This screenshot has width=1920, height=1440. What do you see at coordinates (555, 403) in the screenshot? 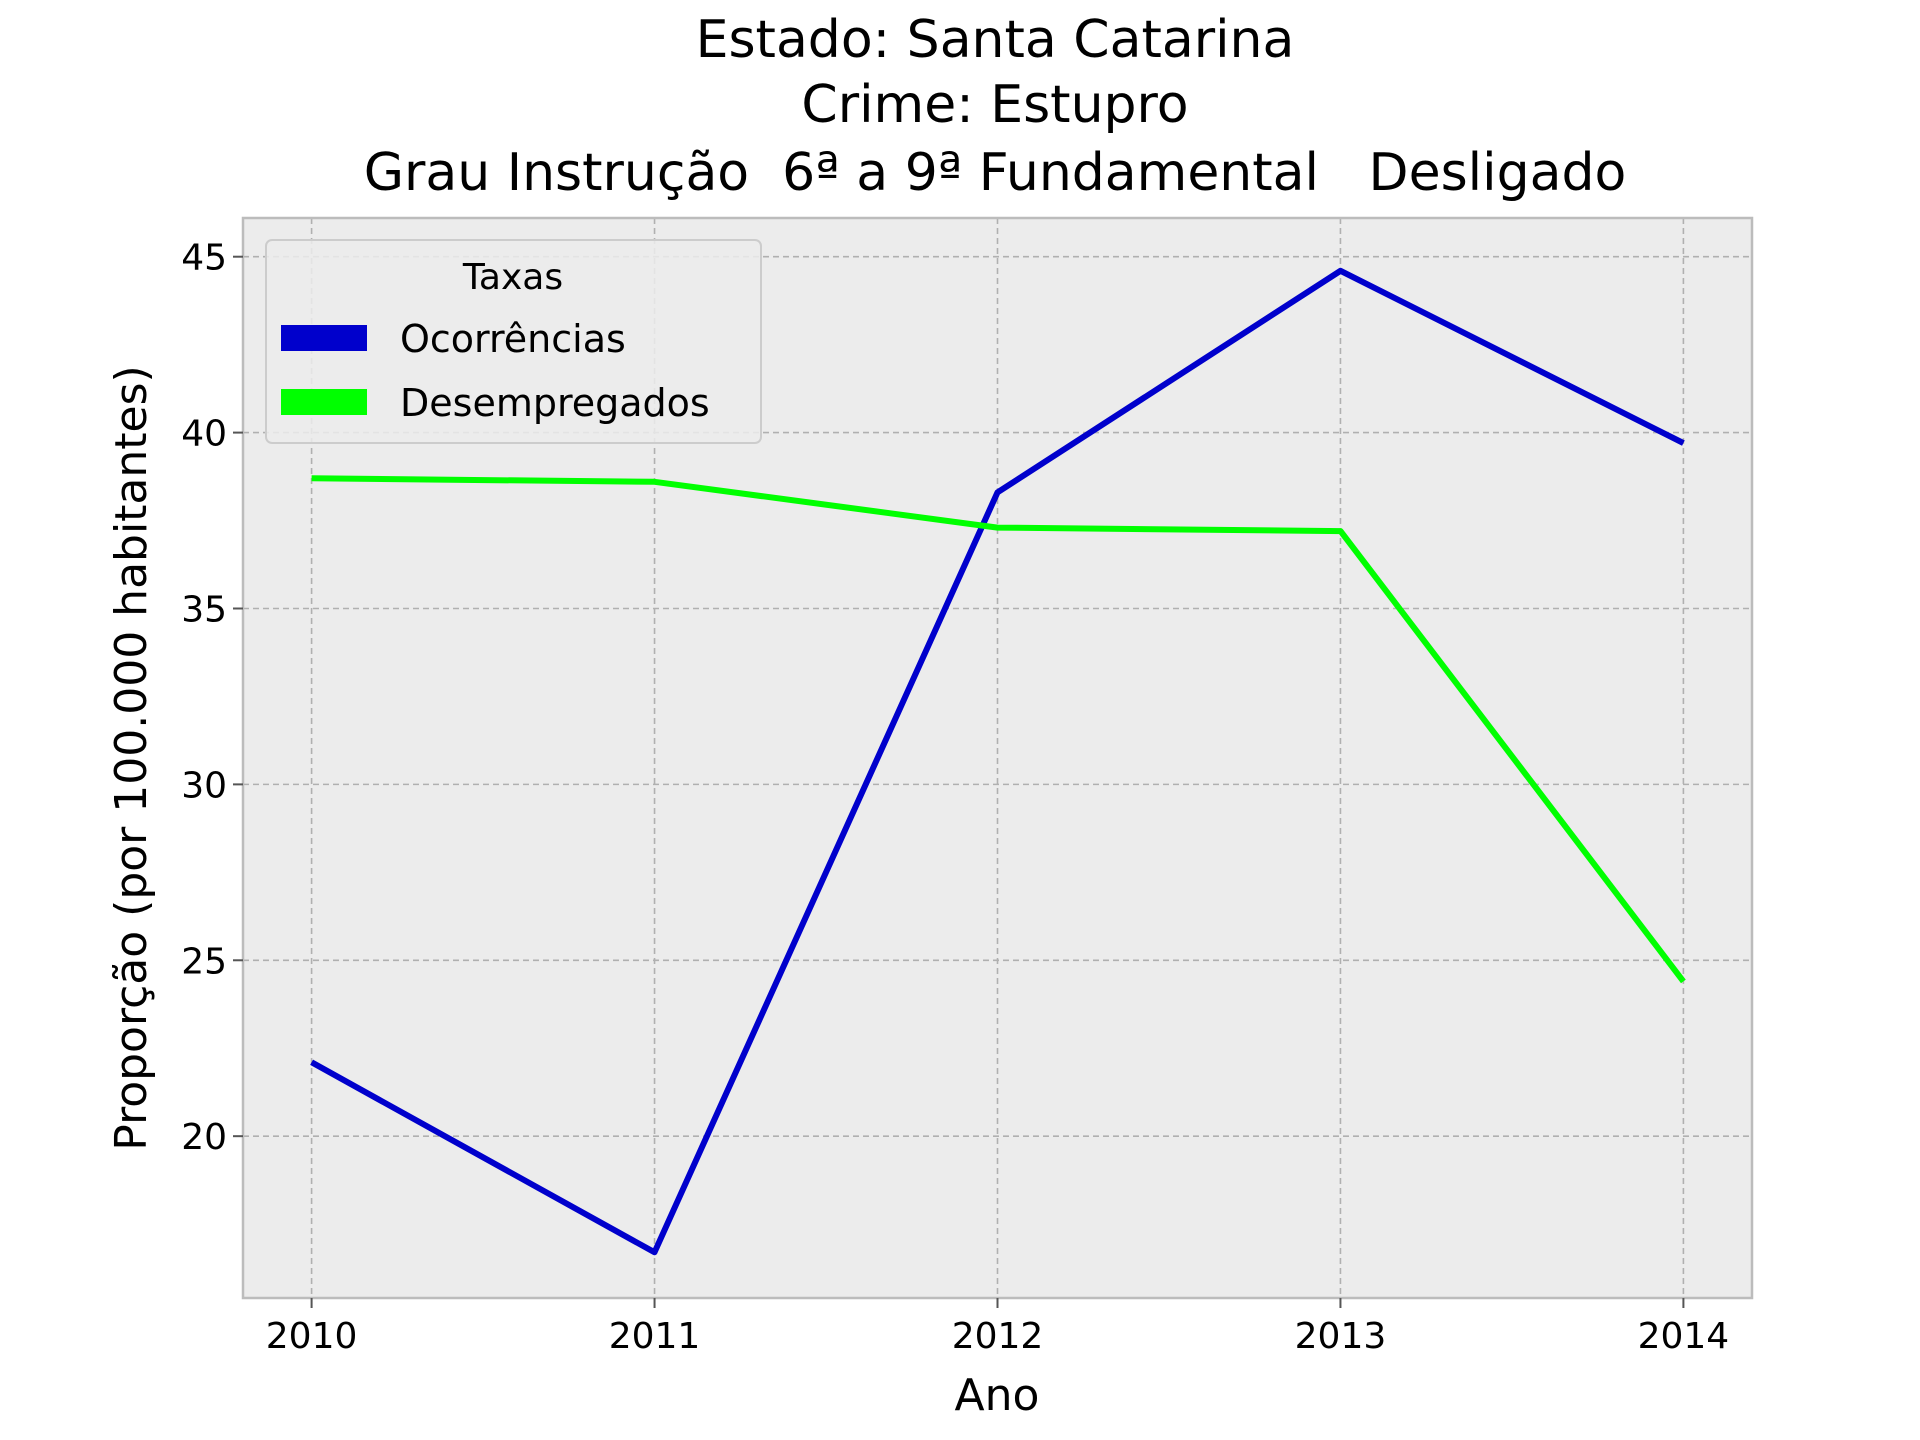
I see `legend-label-desempregados: Desempregados` at bounding box center [555, 403].